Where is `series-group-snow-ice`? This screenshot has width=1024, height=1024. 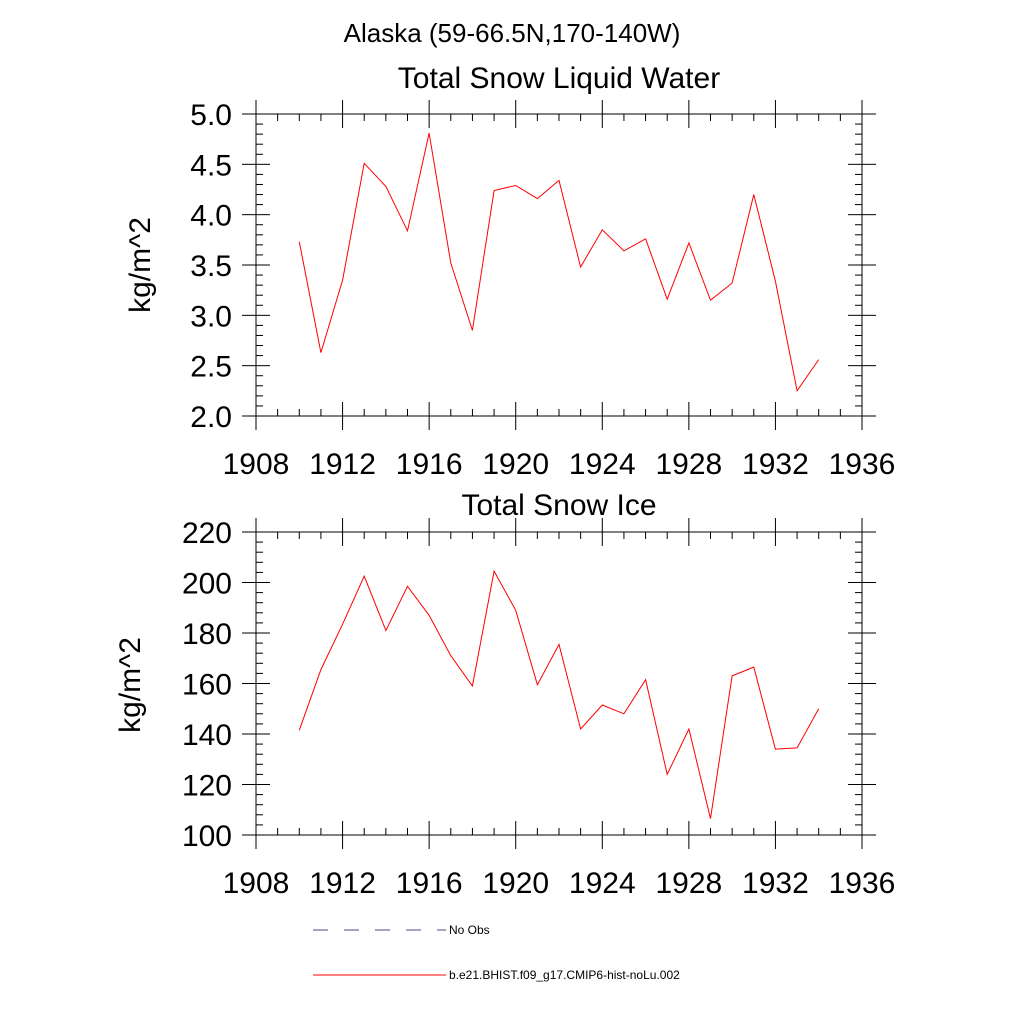
series-group-snow-ice is located at coordinates (559, 694).